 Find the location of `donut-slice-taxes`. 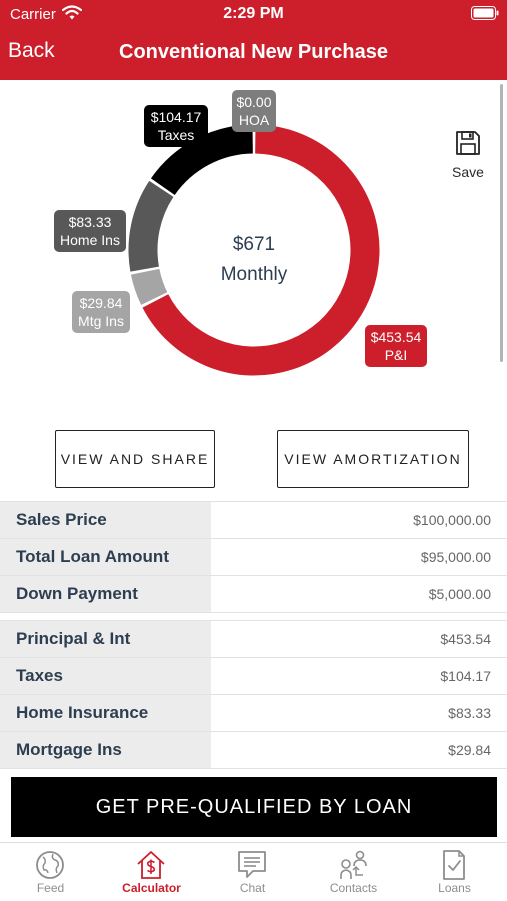

donut-slice-taxes is located at coordinates (202, 160).